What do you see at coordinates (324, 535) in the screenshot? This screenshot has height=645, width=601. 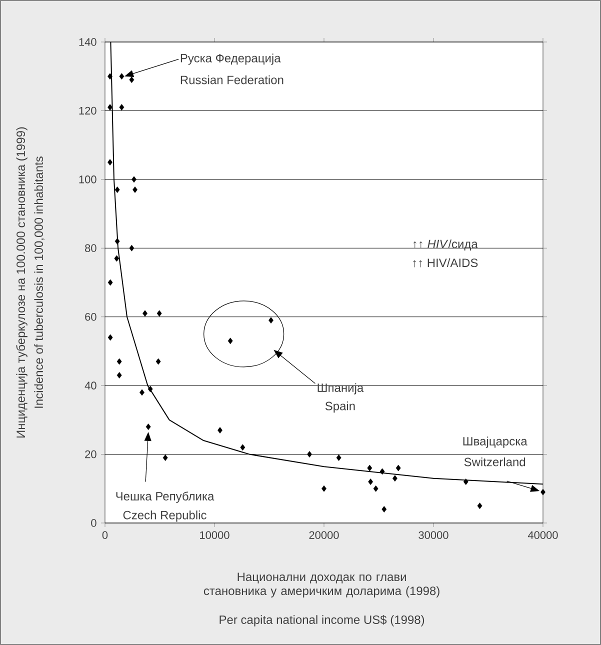 I see `x-tick-label: 20000` at bounding box center [324, 535].